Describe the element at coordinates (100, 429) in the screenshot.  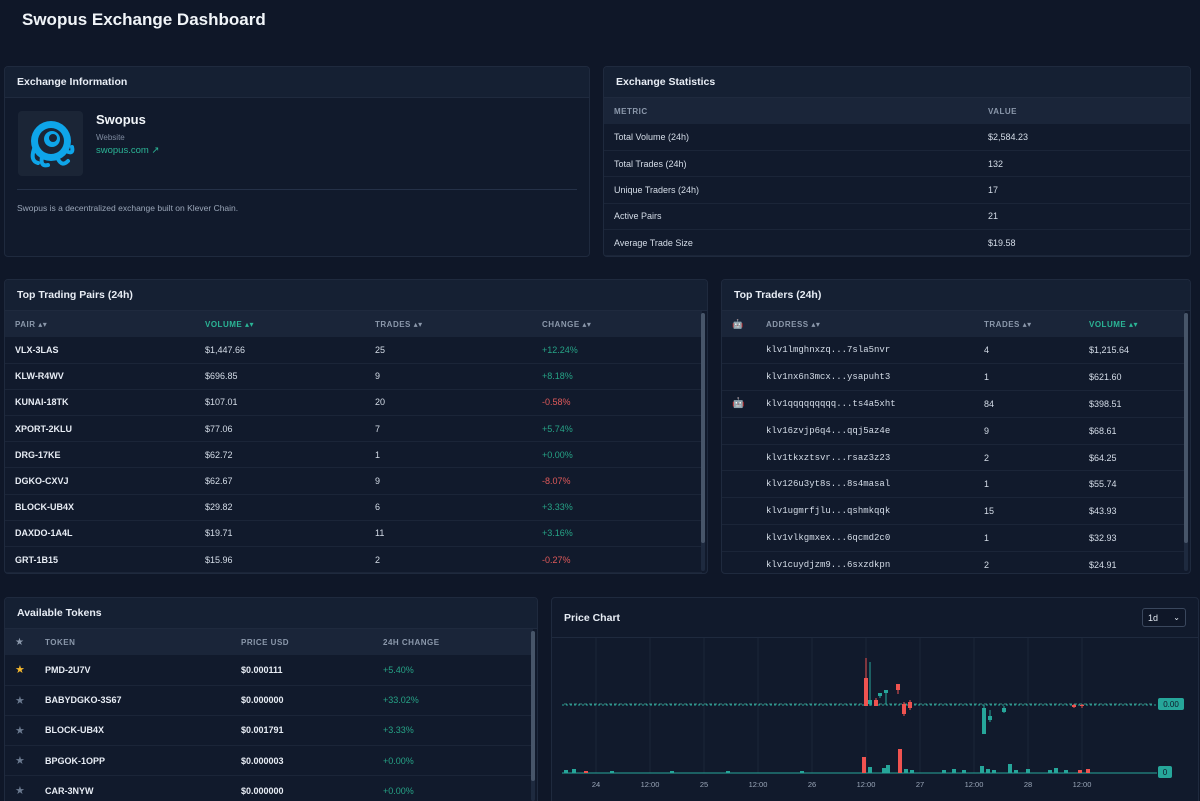
I see `pair-name: XPORT-2KLU` at that location.